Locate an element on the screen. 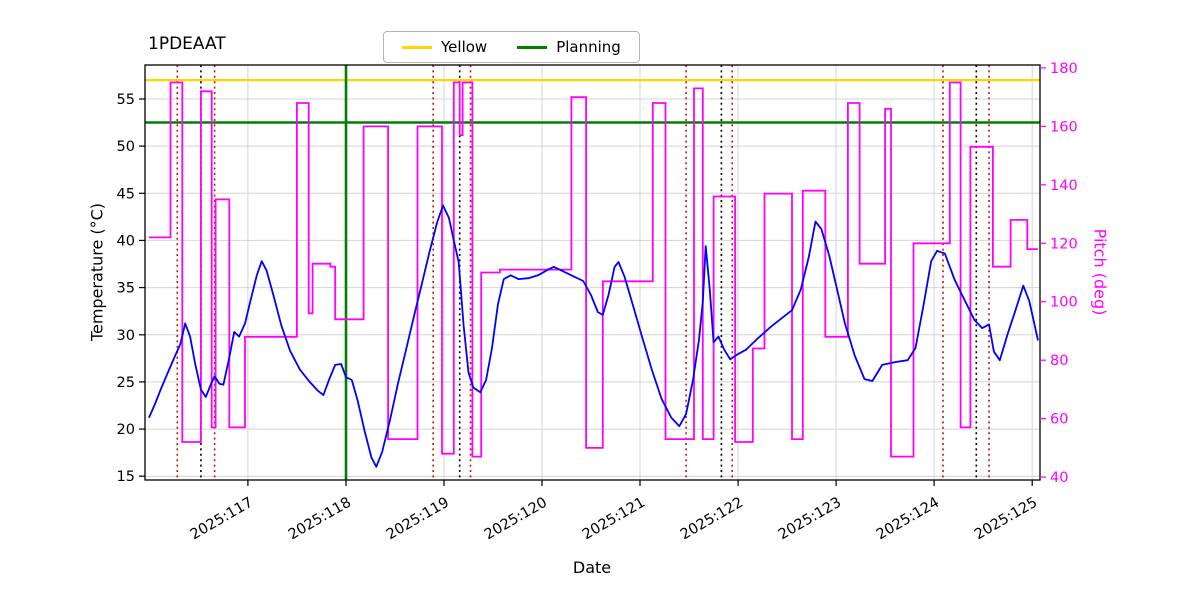  xtick-label: 2025:120 is located at coordinates (516, 519).